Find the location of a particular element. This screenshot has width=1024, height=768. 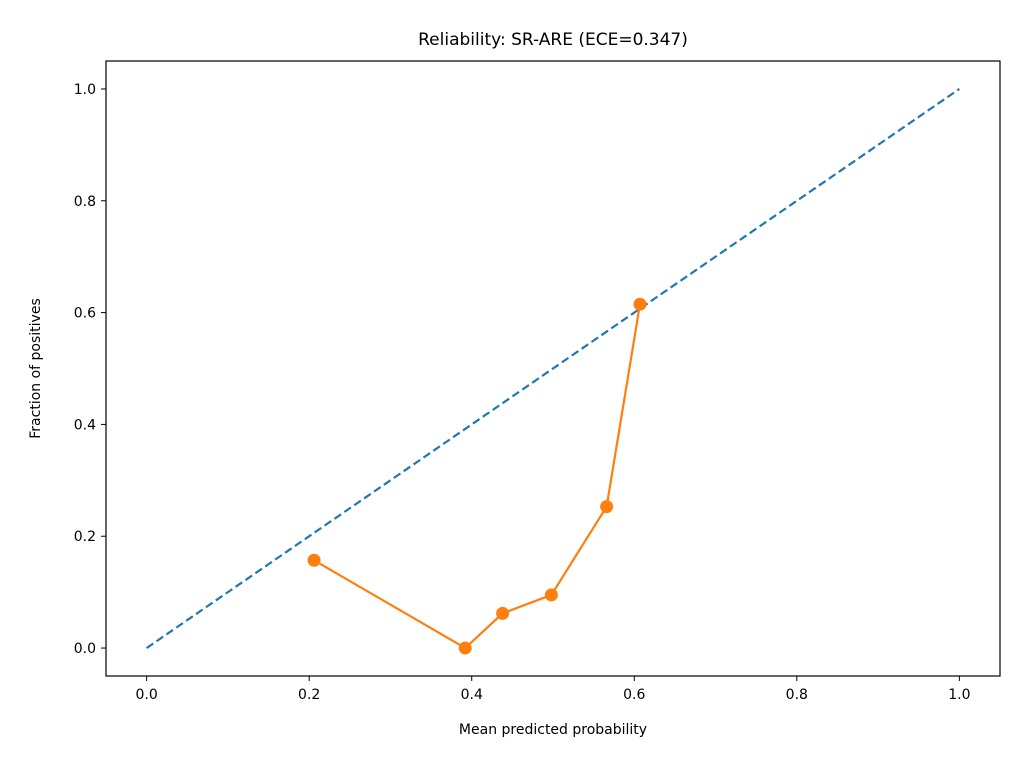

x-tick-label: 0.6 is located at coordinates (634, 695).